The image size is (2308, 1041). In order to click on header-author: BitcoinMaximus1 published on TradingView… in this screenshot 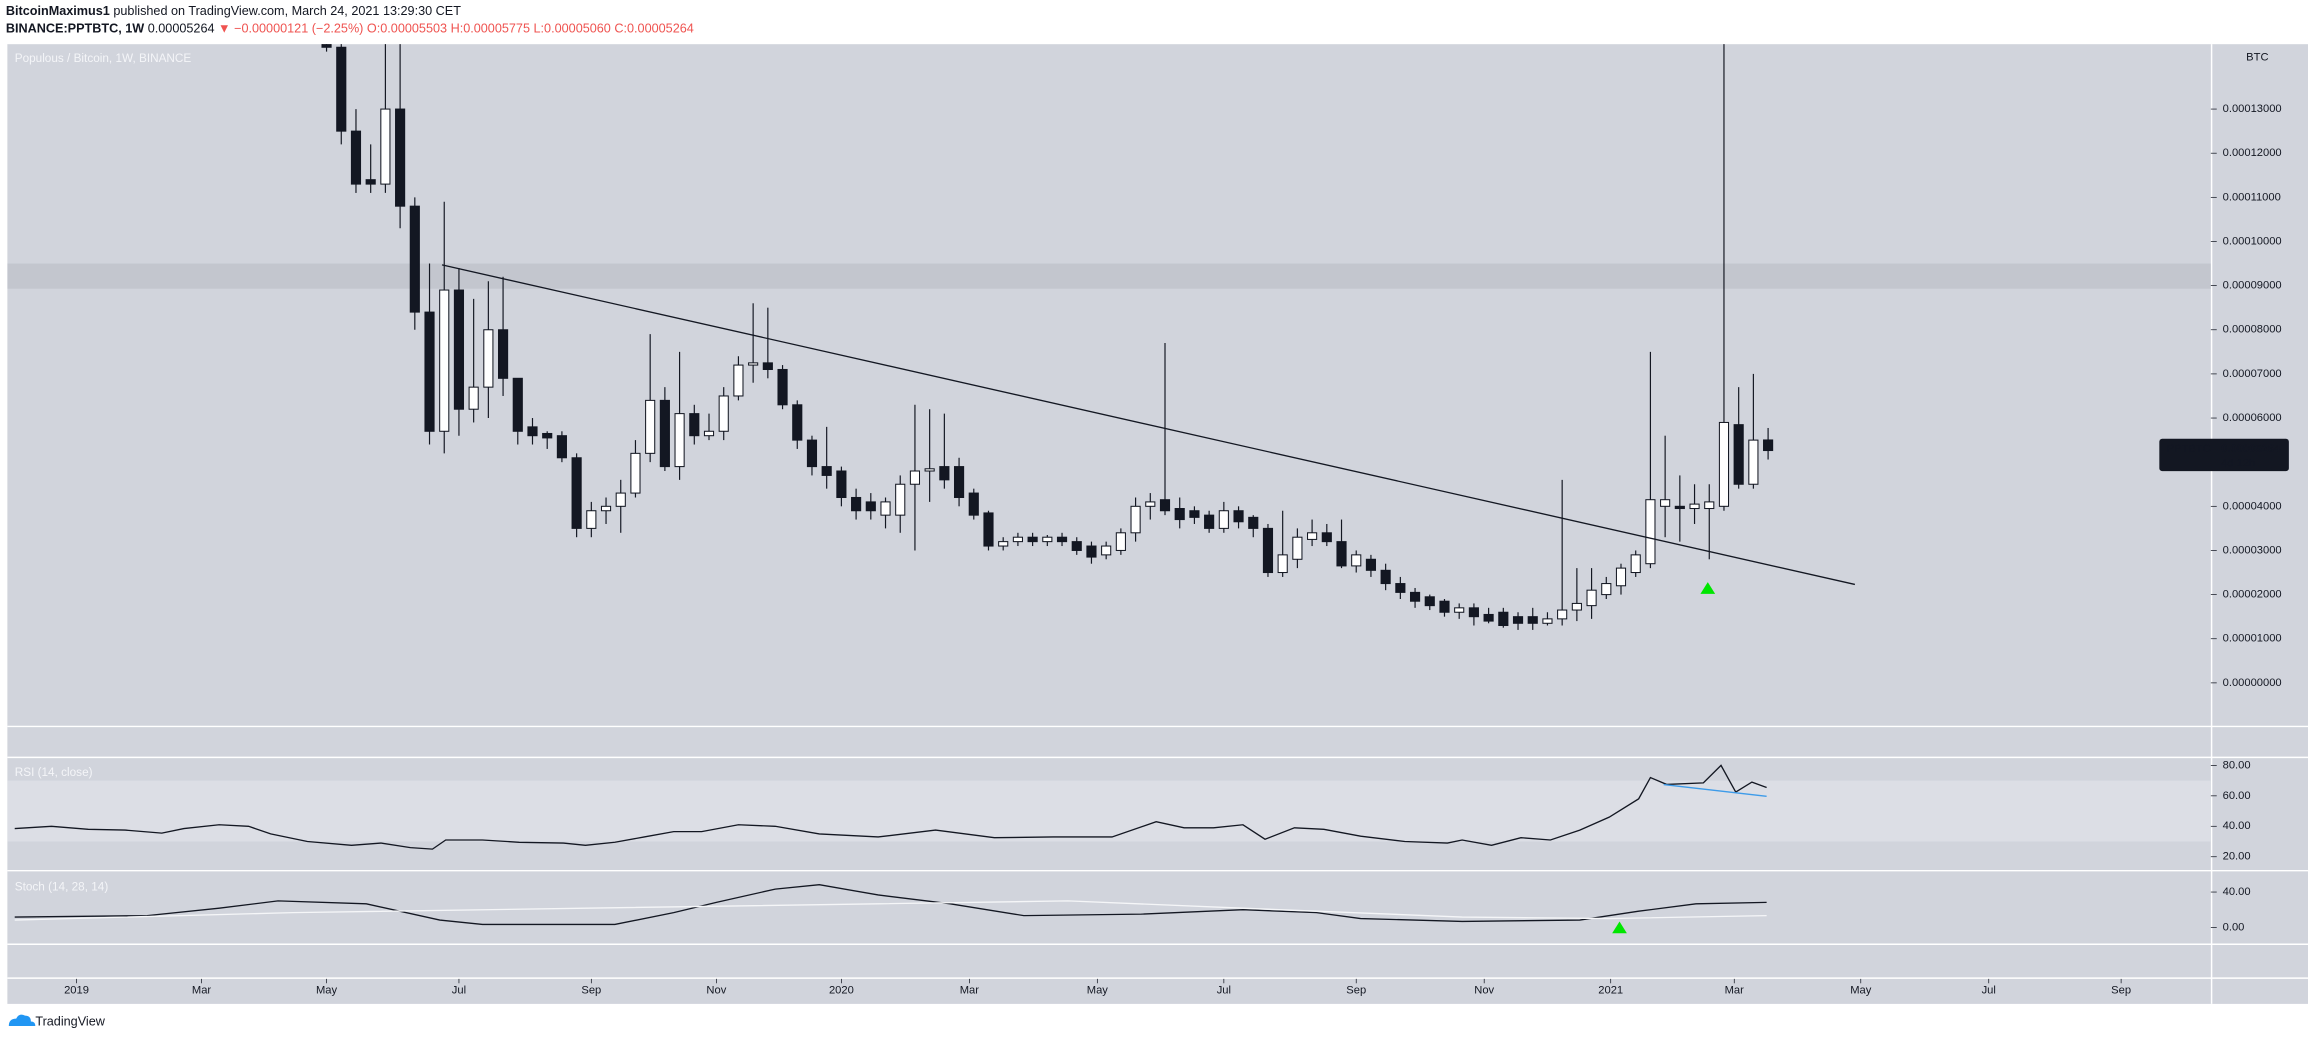, I will do `click(233, 11)`.